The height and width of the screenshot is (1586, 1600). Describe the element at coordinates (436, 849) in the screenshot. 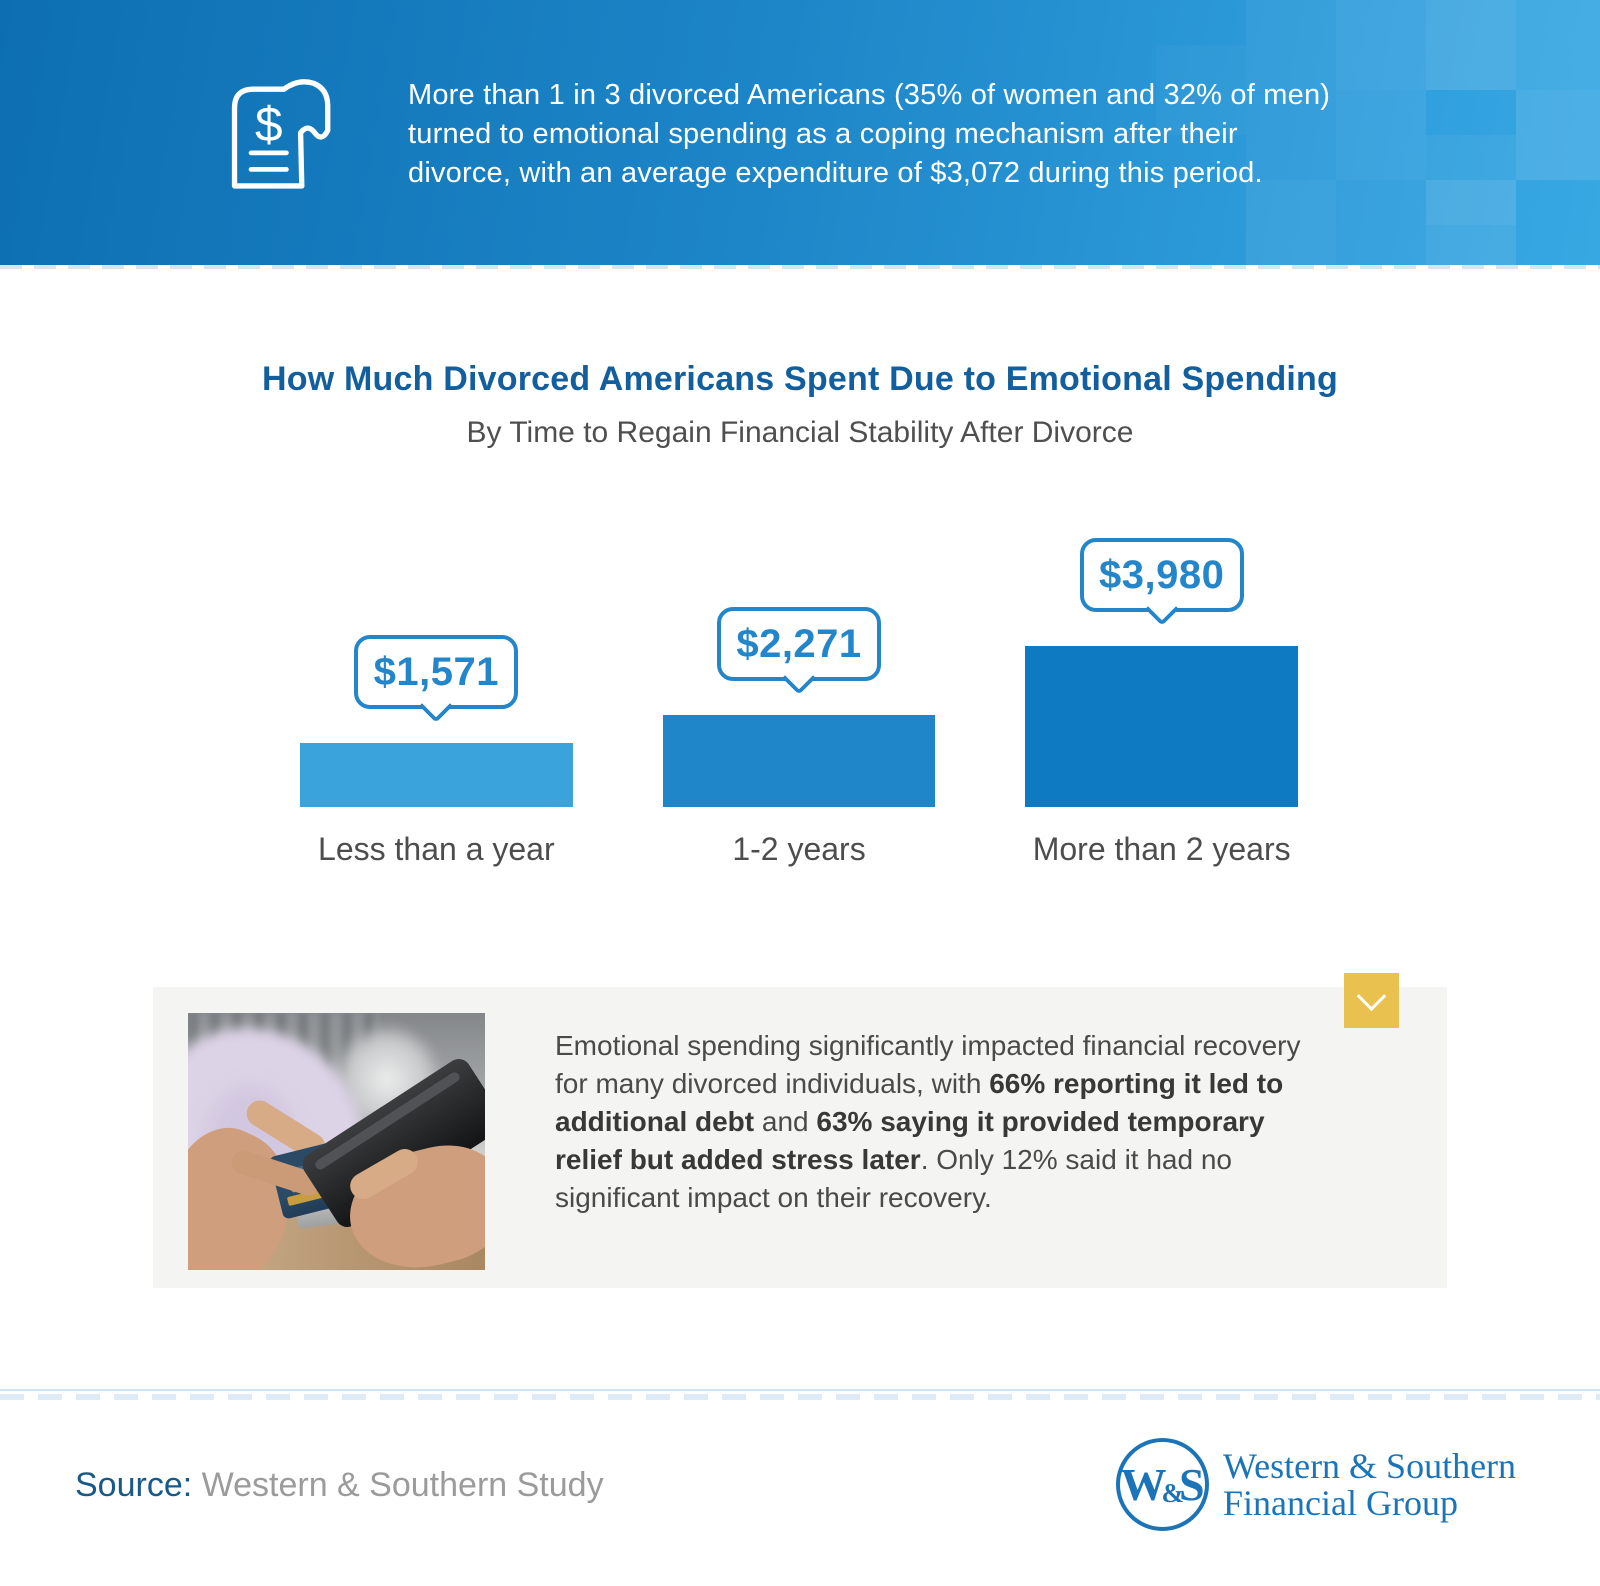

I see `category-label: Less than a year` at that location.